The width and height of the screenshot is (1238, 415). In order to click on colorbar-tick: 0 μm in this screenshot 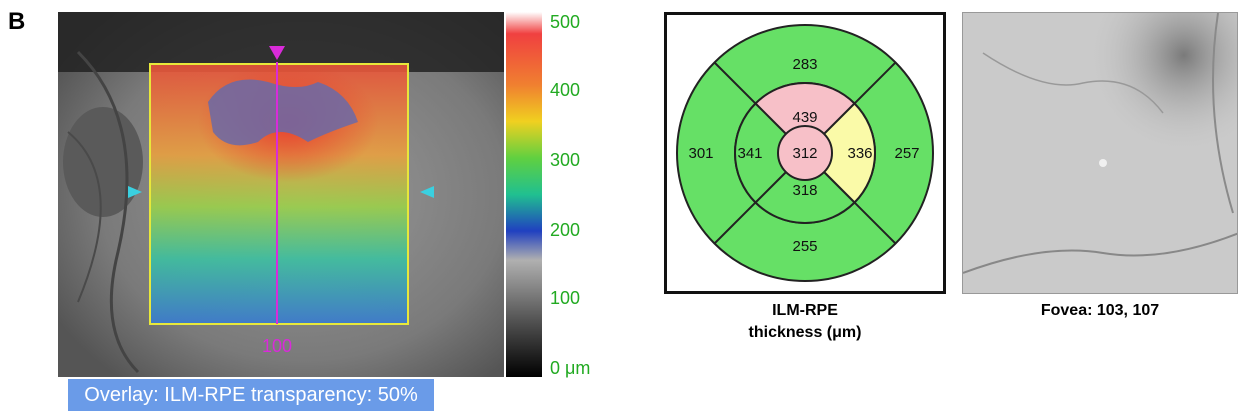, I will do `click(570, 368)`.